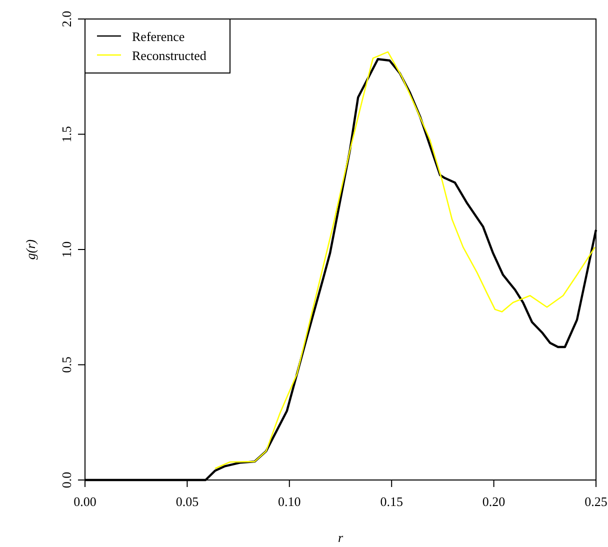  Describe the element at coordinates (66, 134) in the screenshot. I see `y-tick-label: 1.5` at that location.